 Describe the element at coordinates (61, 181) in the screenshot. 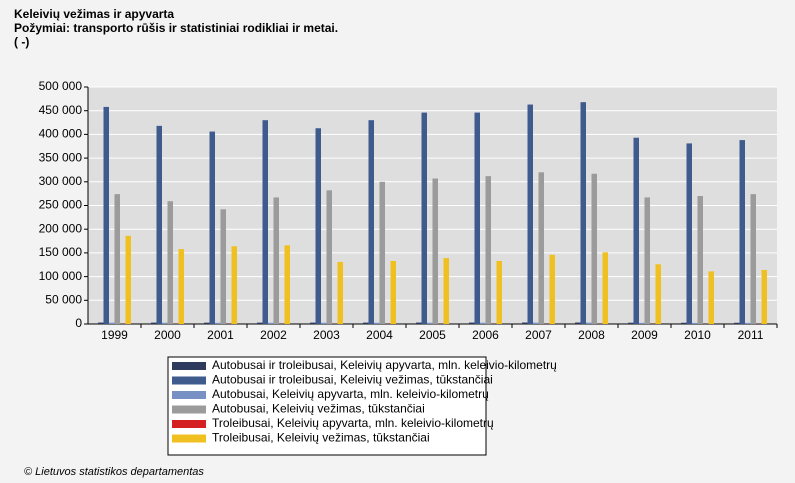

I see `y-tick-label: 300 000` at that location.